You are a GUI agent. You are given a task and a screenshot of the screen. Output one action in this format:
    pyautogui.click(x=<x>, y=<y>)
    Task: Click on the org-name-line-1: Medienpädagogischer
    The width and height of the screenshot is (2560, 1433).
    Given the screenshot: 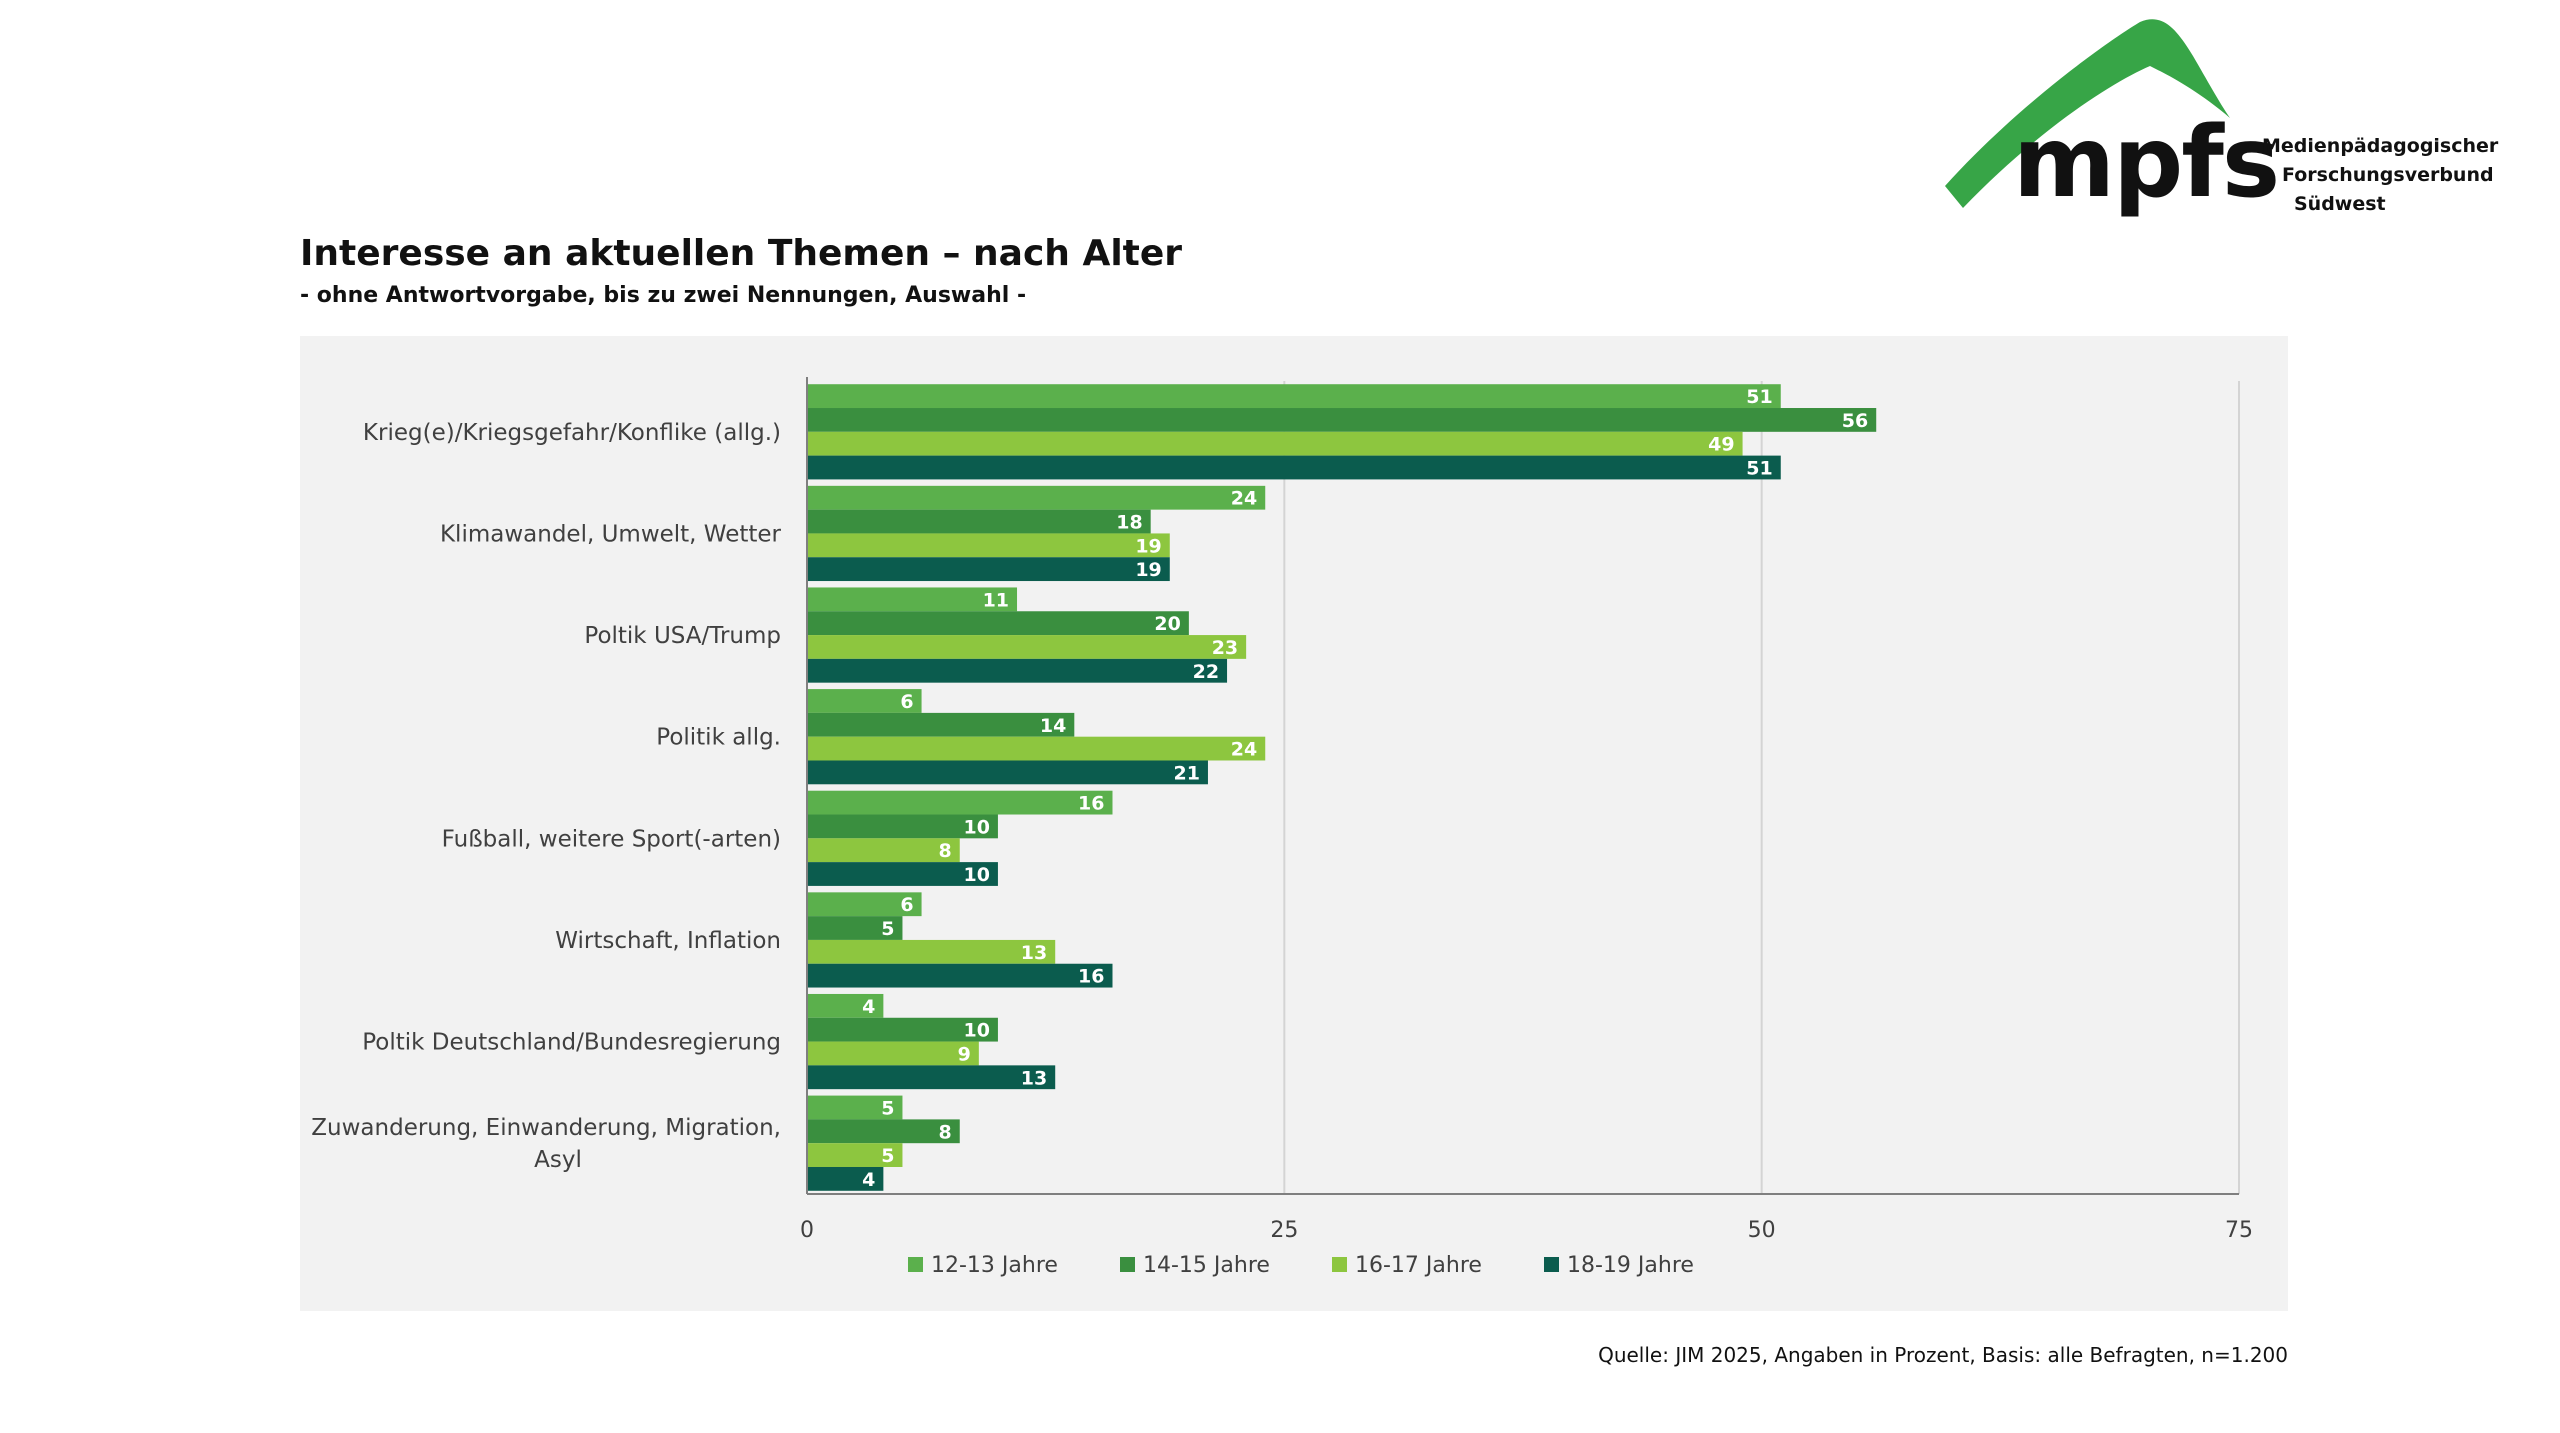 What is the action you would take?
    pyautogui.click(x=2380, y=146)
    